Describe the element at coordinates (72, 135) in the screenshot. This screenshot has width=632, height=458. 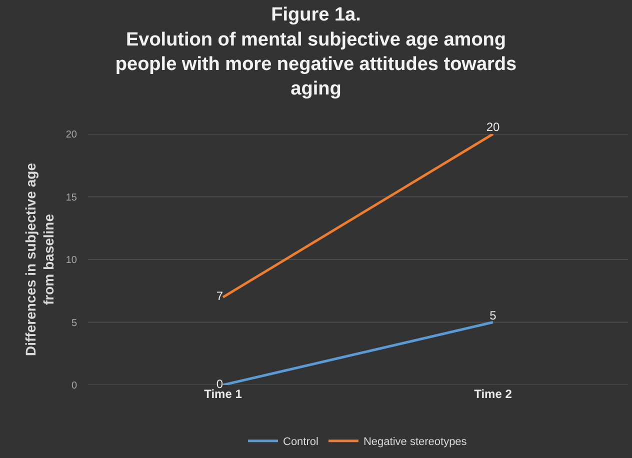
I see `y-tick-label: 20` at that location.